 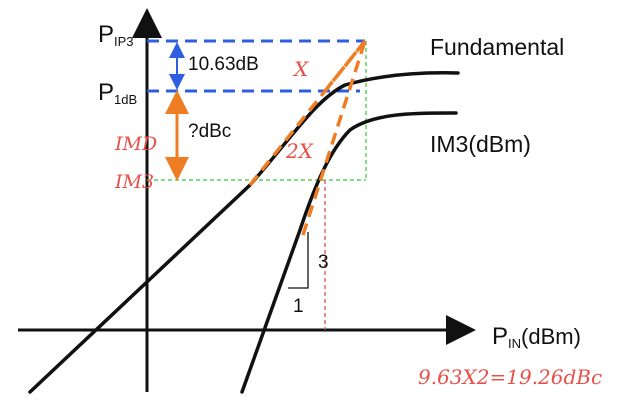 I want to click on p1db-label: P1dB, so click(x=117, y=93).